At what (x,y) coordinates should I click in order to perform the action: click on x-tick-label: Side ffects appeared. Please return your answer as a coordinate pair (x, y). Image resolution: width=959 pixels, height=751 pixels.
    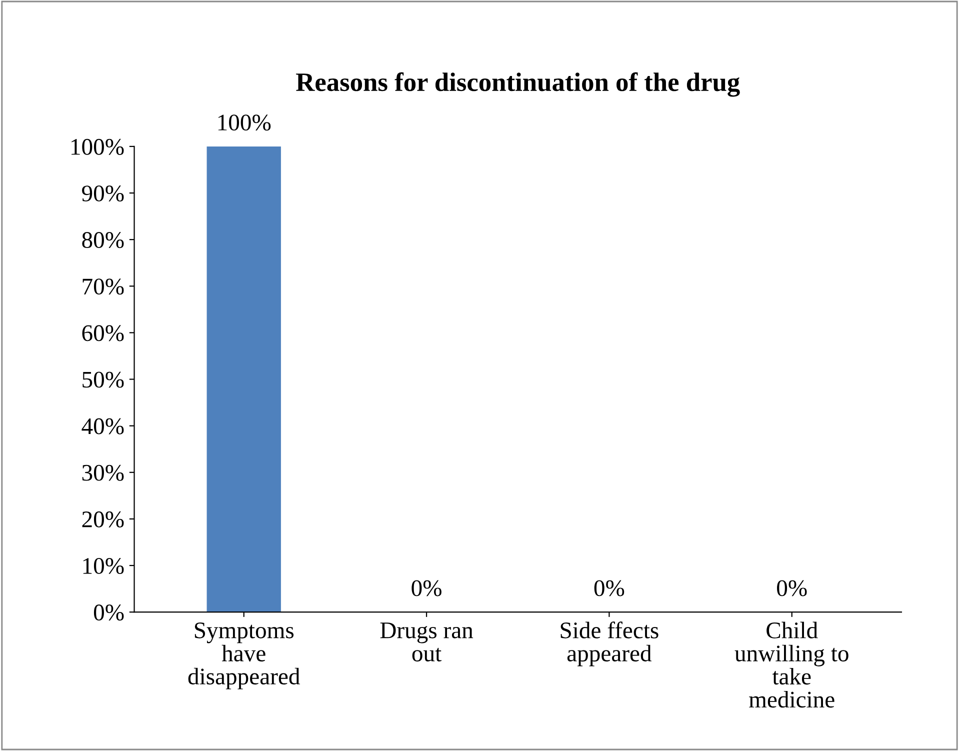
    Looking at the image, I should click on (609, 644).